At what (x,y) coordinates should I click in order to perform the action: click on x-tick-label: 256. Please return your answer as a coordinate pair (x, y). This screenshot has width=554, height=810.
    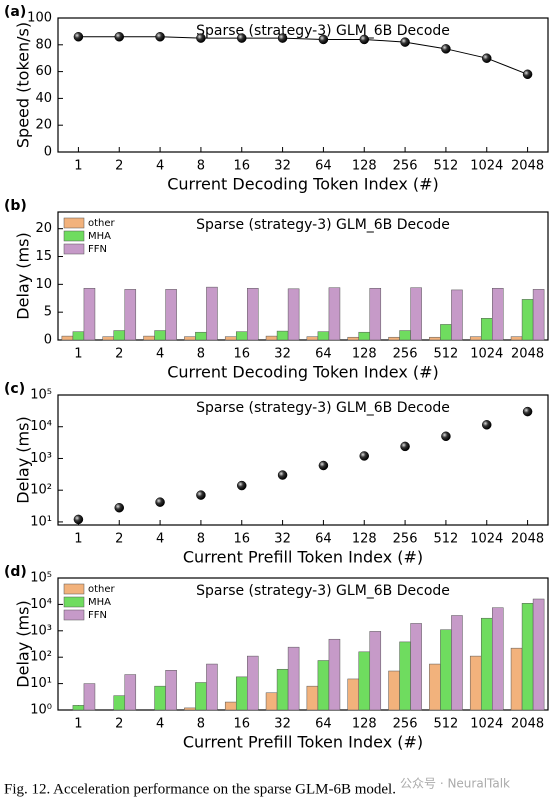
    Looking at the image, I should click on (405, 724).